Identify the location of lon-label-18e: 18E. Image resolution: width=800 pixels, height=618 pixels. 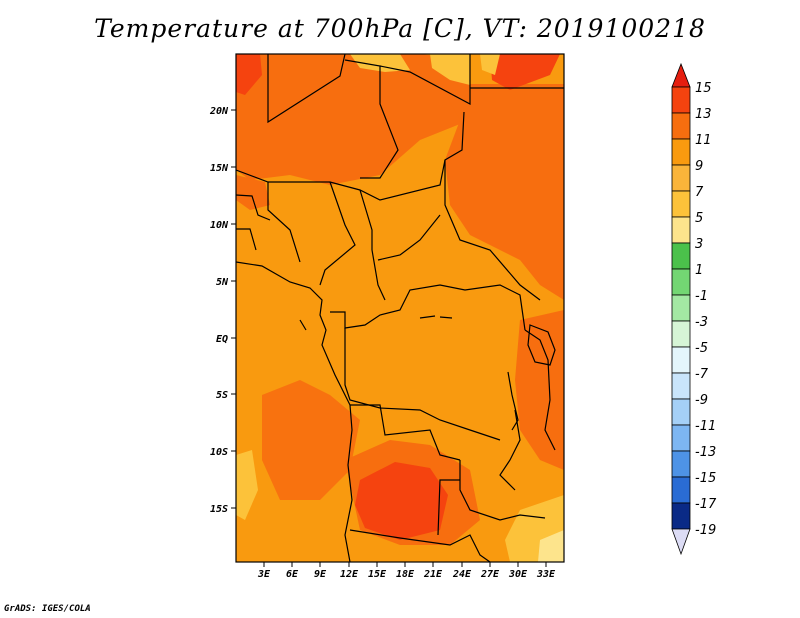
(405, 574).